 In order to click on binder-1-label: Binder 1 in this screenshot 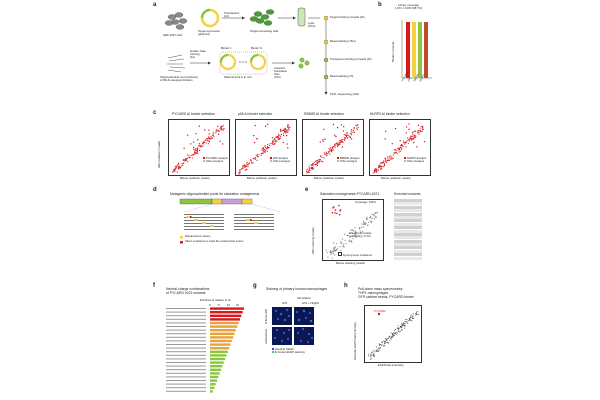, I will do `click(226, 48)`.